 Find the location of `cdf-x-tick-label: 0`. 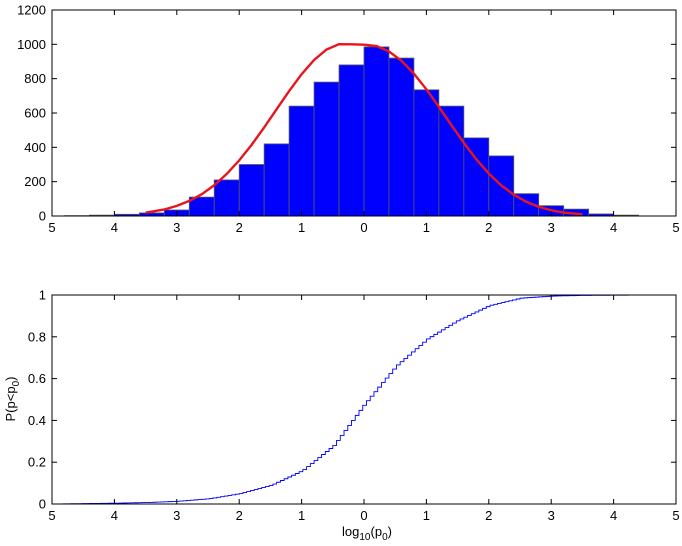

cdf-x-tick-label: 0 is located at coordinates (363, 515).